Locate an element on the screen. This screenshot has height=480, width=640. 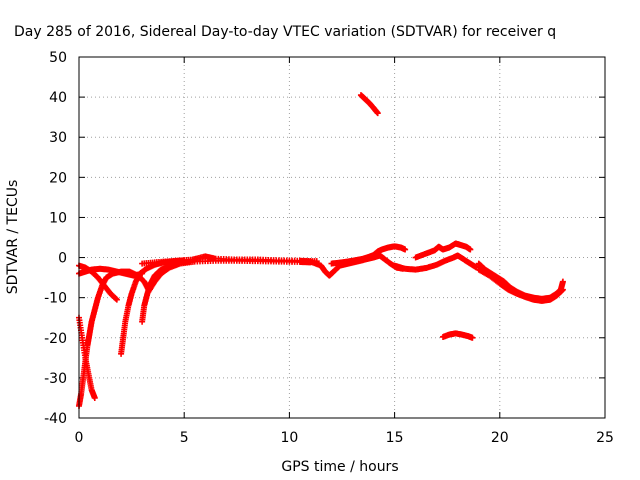
y-tick-label: -10 is located at coordinates (55, 299).